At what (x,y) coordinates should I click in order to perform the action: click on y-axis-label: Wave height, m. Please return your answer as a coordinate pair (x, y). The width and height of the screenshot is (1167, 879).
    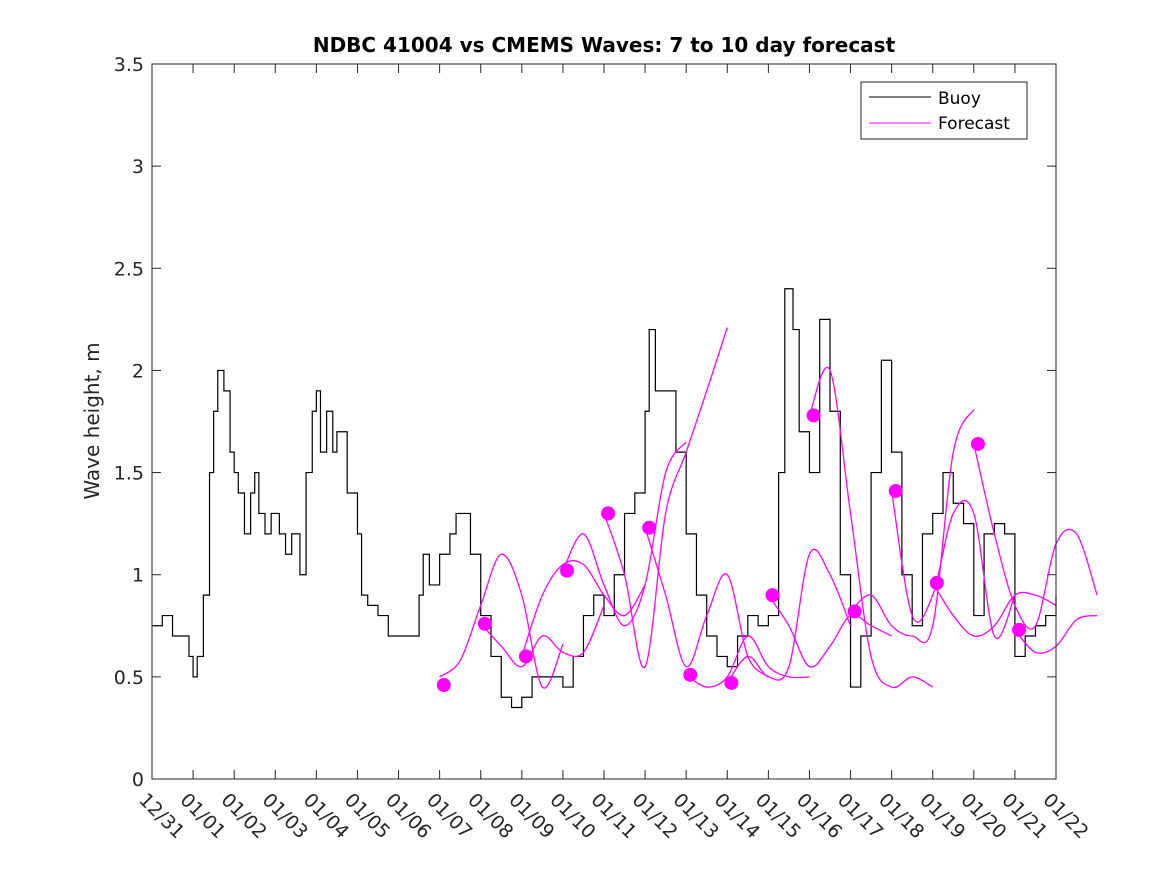
    Looking at the image, I should click on (92, 420).